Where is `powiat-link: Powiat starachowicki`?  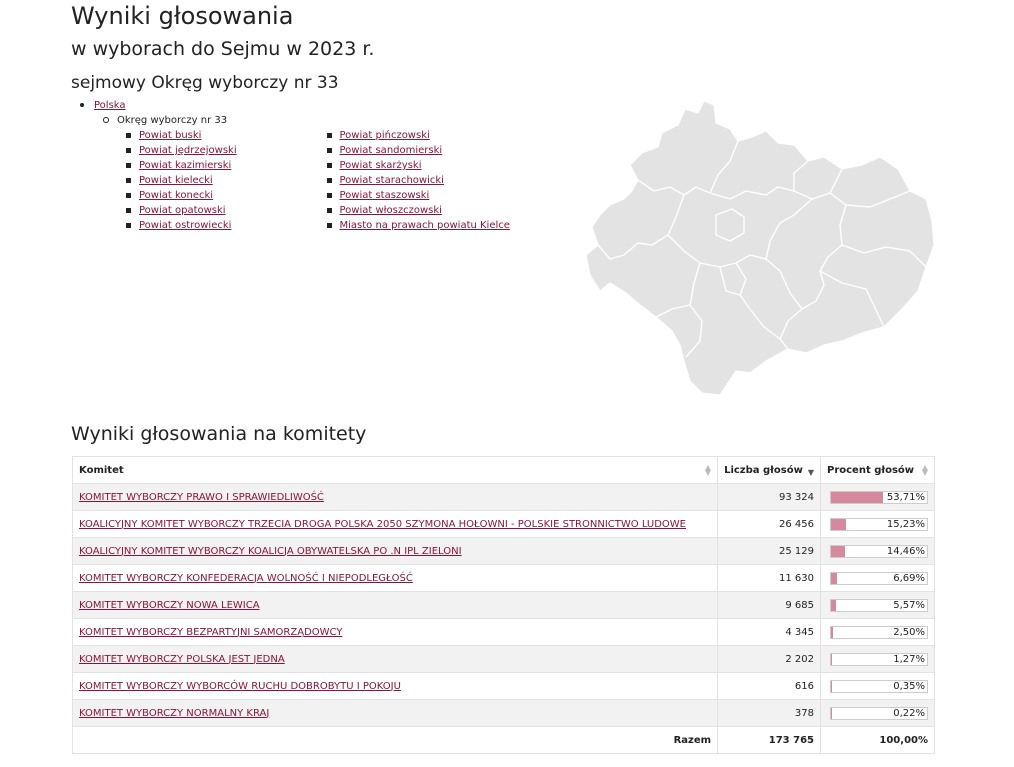
powiat-link: Powiat starachowicki is located at coordinates (391, 180).